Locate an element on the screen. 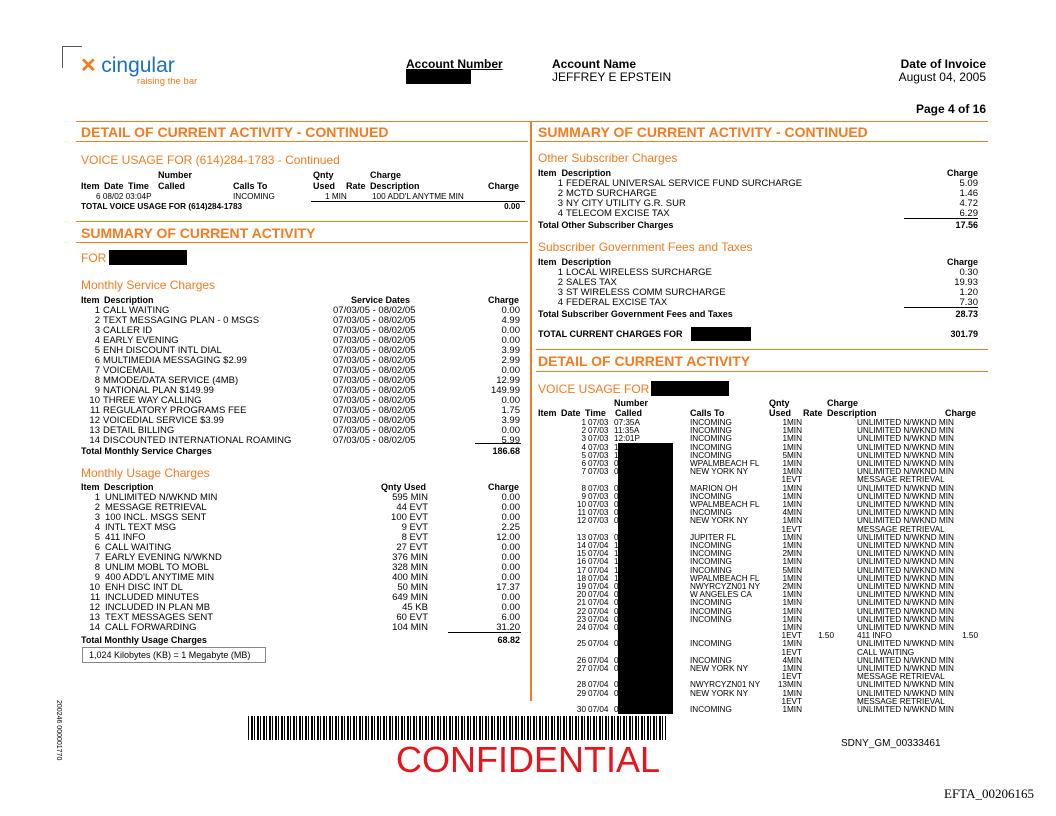  item-charge: 12.99 is located at coordinates (508, 380).